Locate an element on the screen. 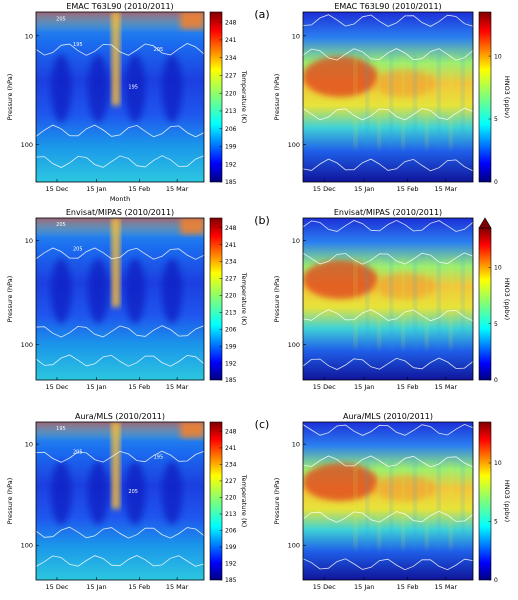 The image size is (518, 600). colorbar-tick-label: 227 is located at coordinates (231, 481).